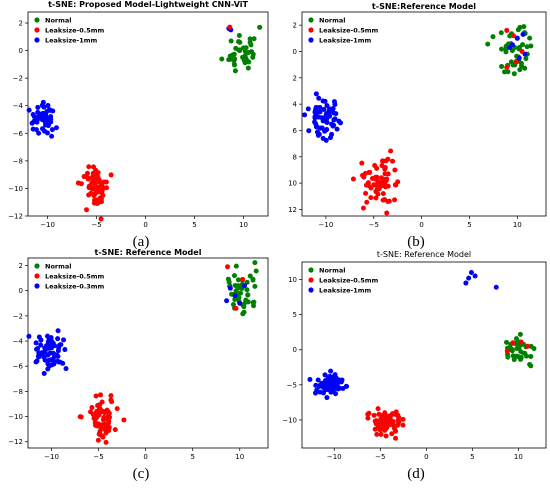 The width and height of the screenshot is (550, 488). What do you see at coordinates (416, 474) in the screenshot?
I see `panel-caption: (d)` at bounding box center [416, 474].